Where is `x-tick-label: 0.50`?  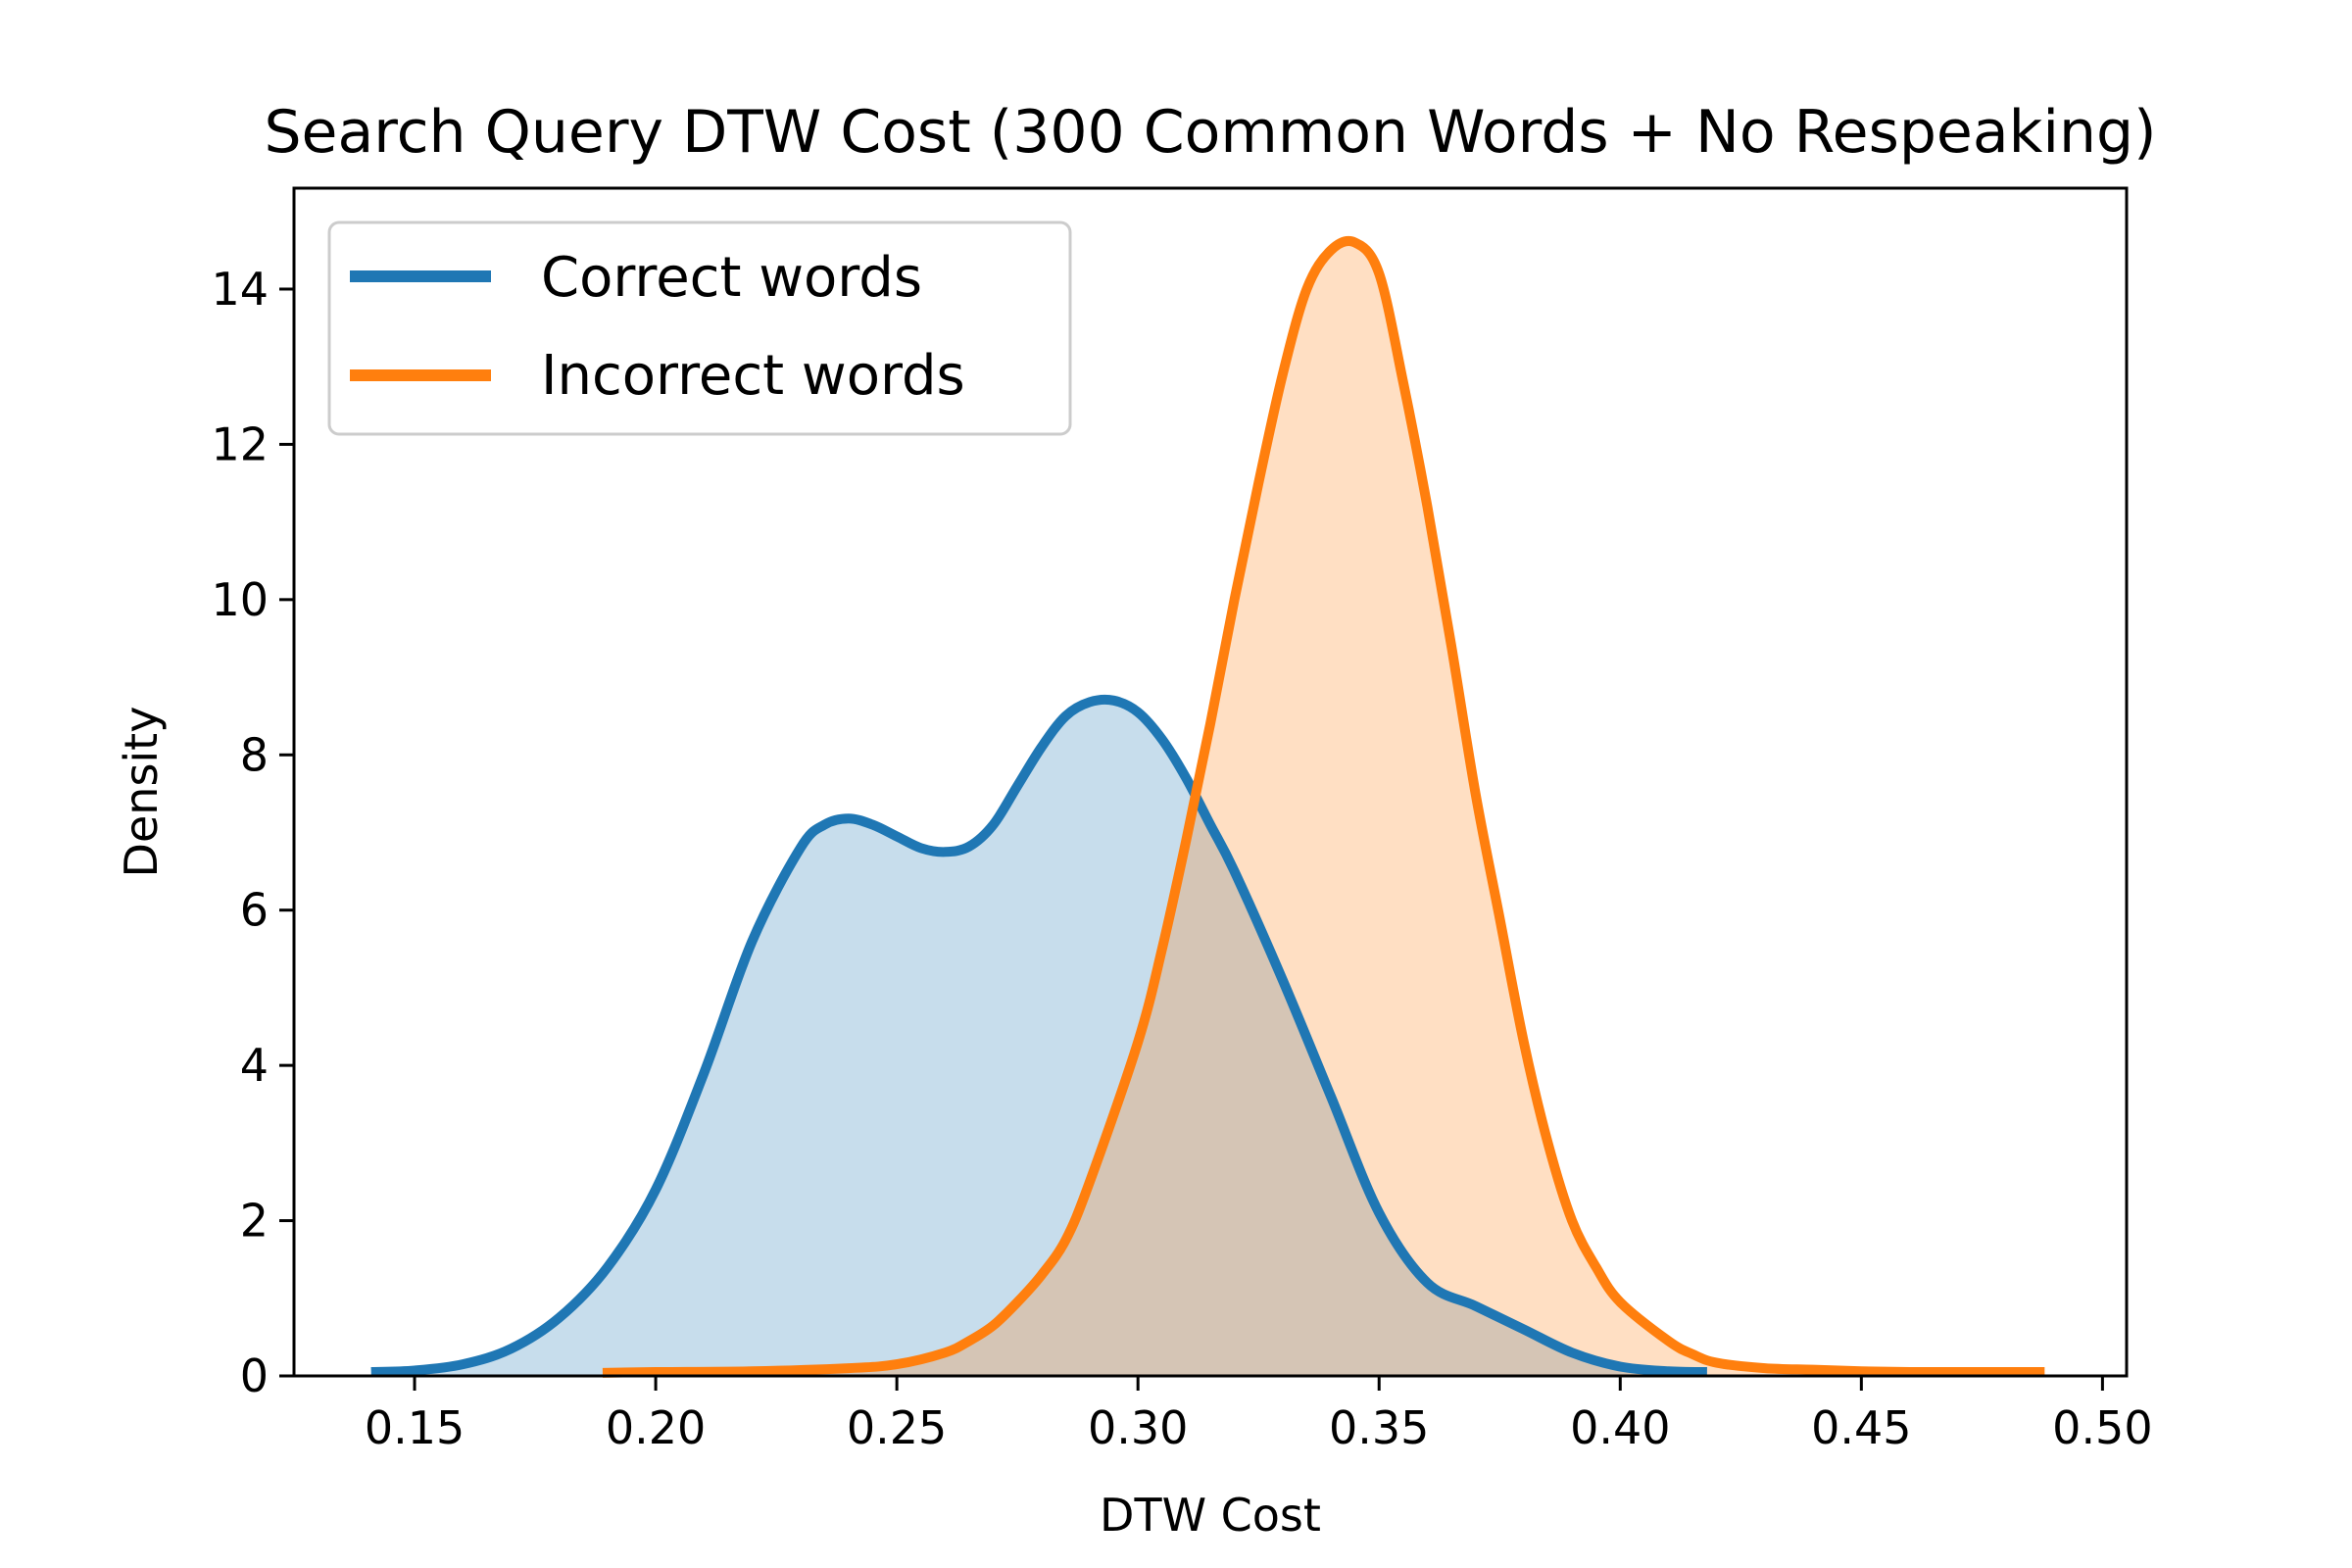
x-tick-label: 0.50 is located at coordinates (2102, 1427).